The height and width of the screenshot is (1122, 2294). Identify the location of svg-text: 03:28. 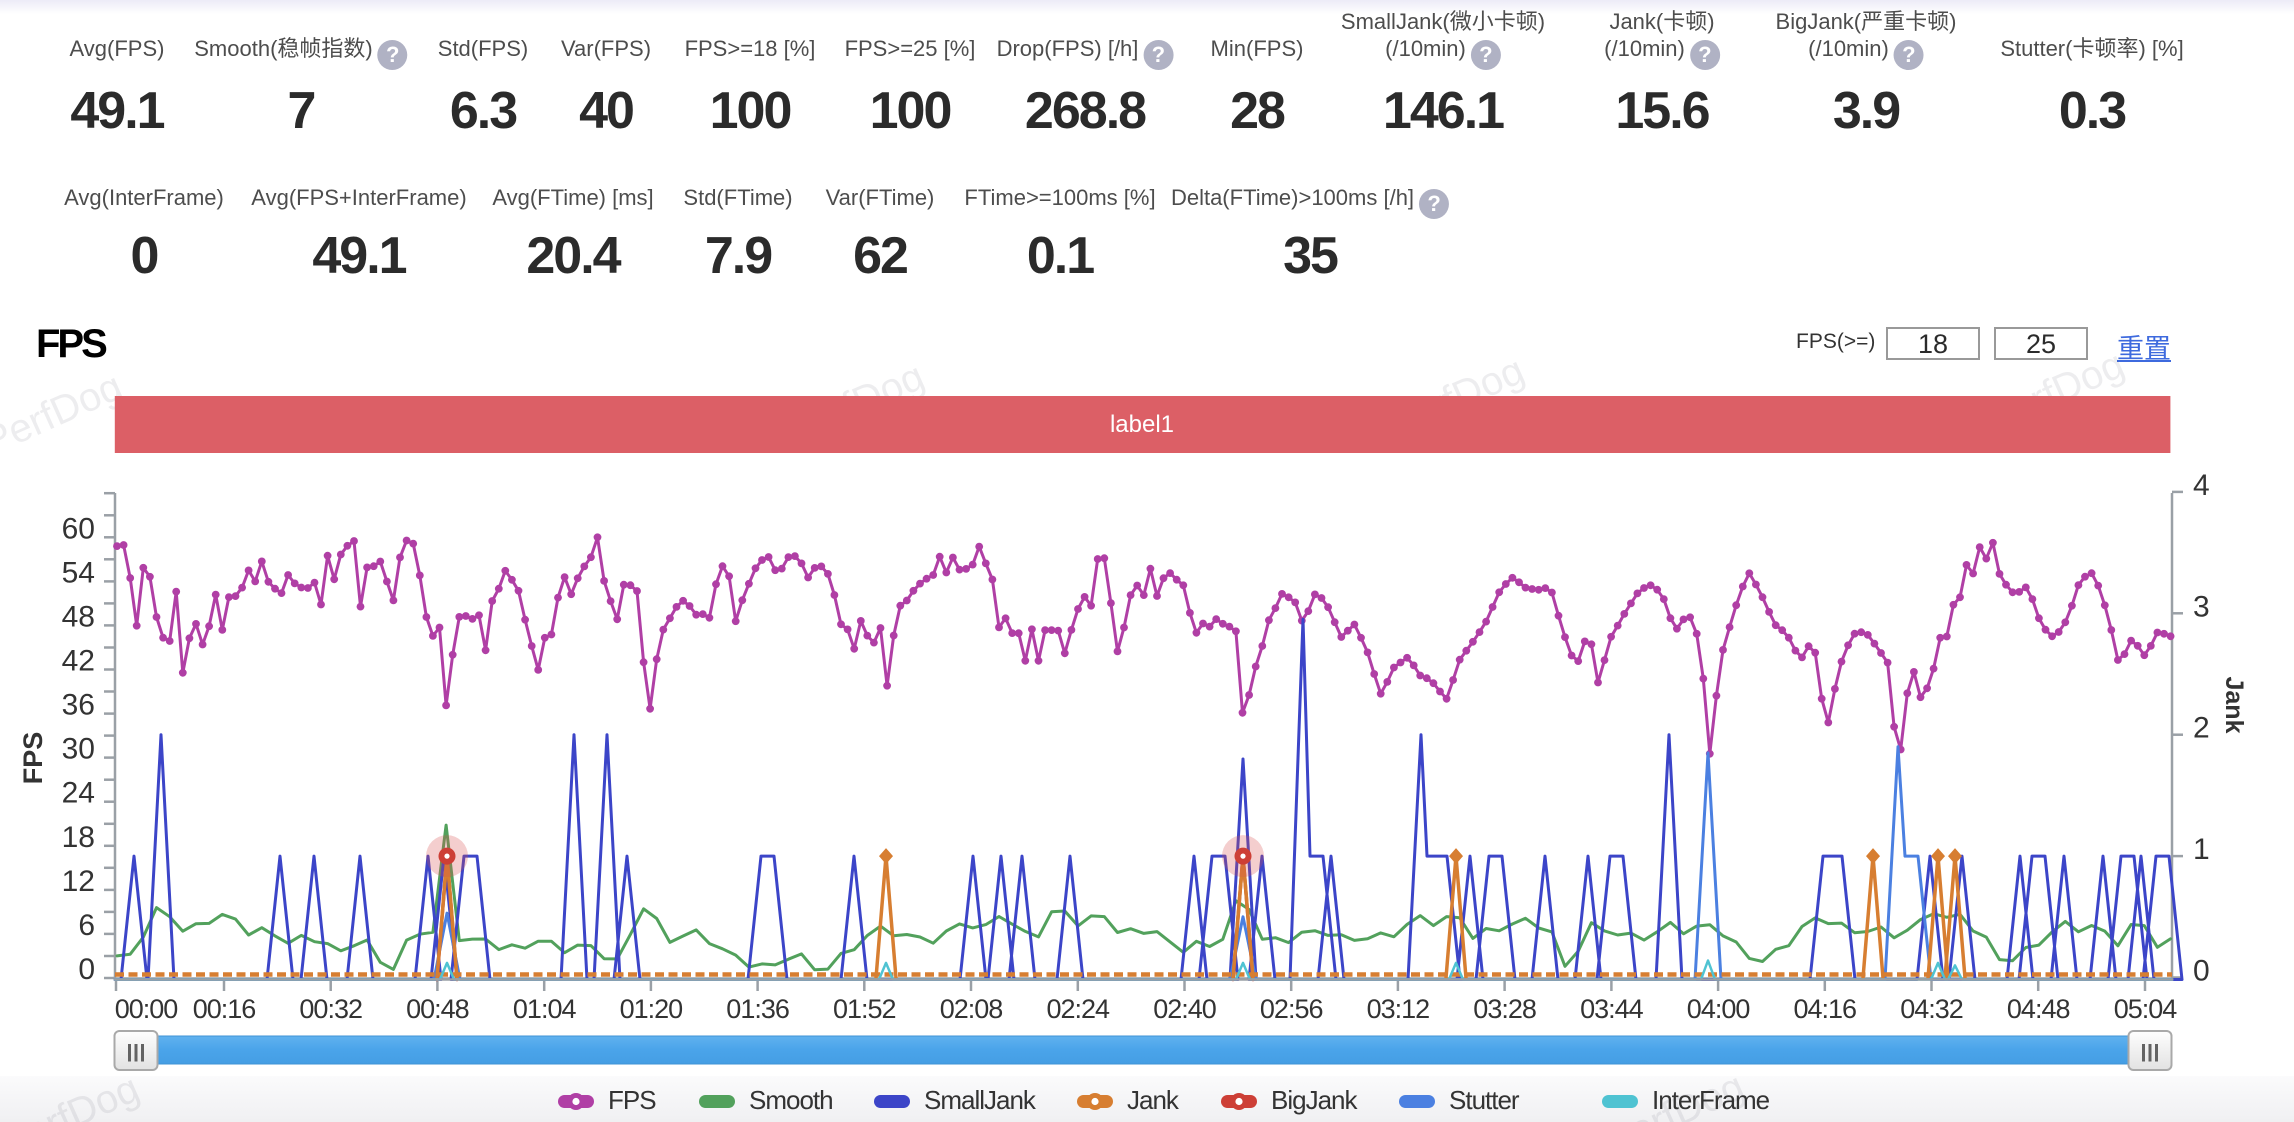
(1504, 1009).